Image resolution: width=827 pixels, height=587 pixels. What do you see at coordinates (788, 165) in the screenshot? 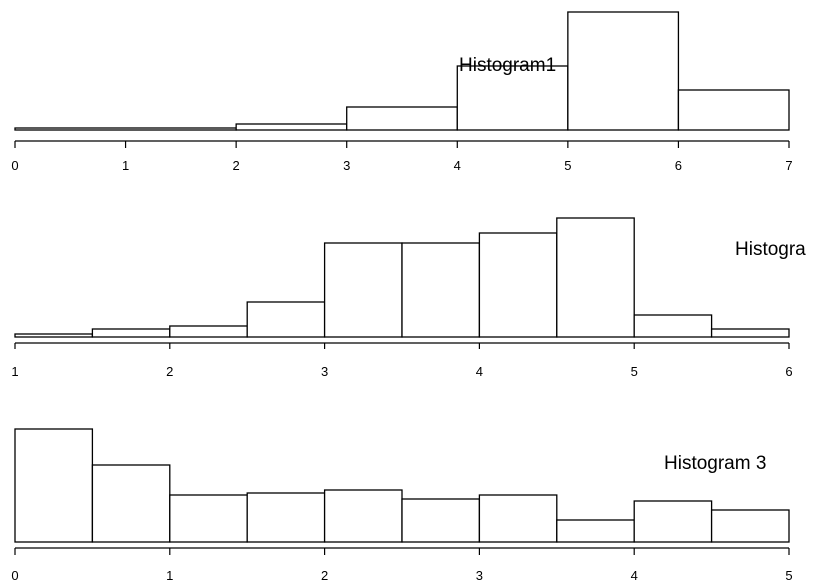
I see `x-tick-label: 7` at bounding box center [788, 165].